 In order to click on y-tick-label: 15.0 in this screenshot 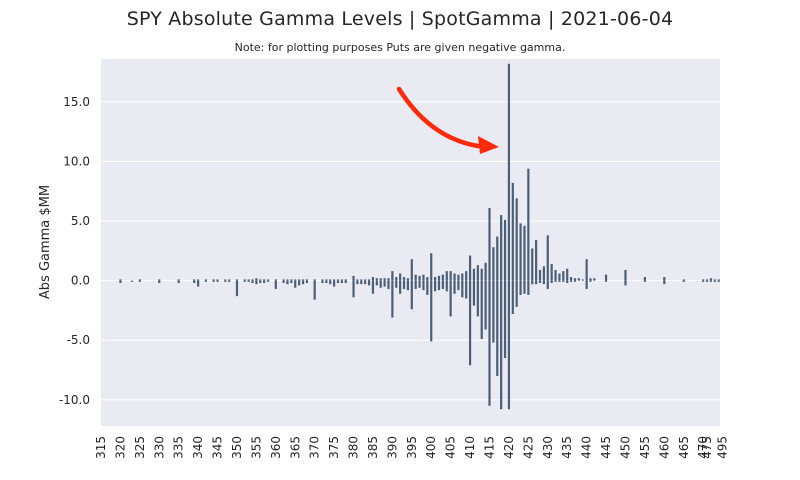, I will do `click(76, 102)`.